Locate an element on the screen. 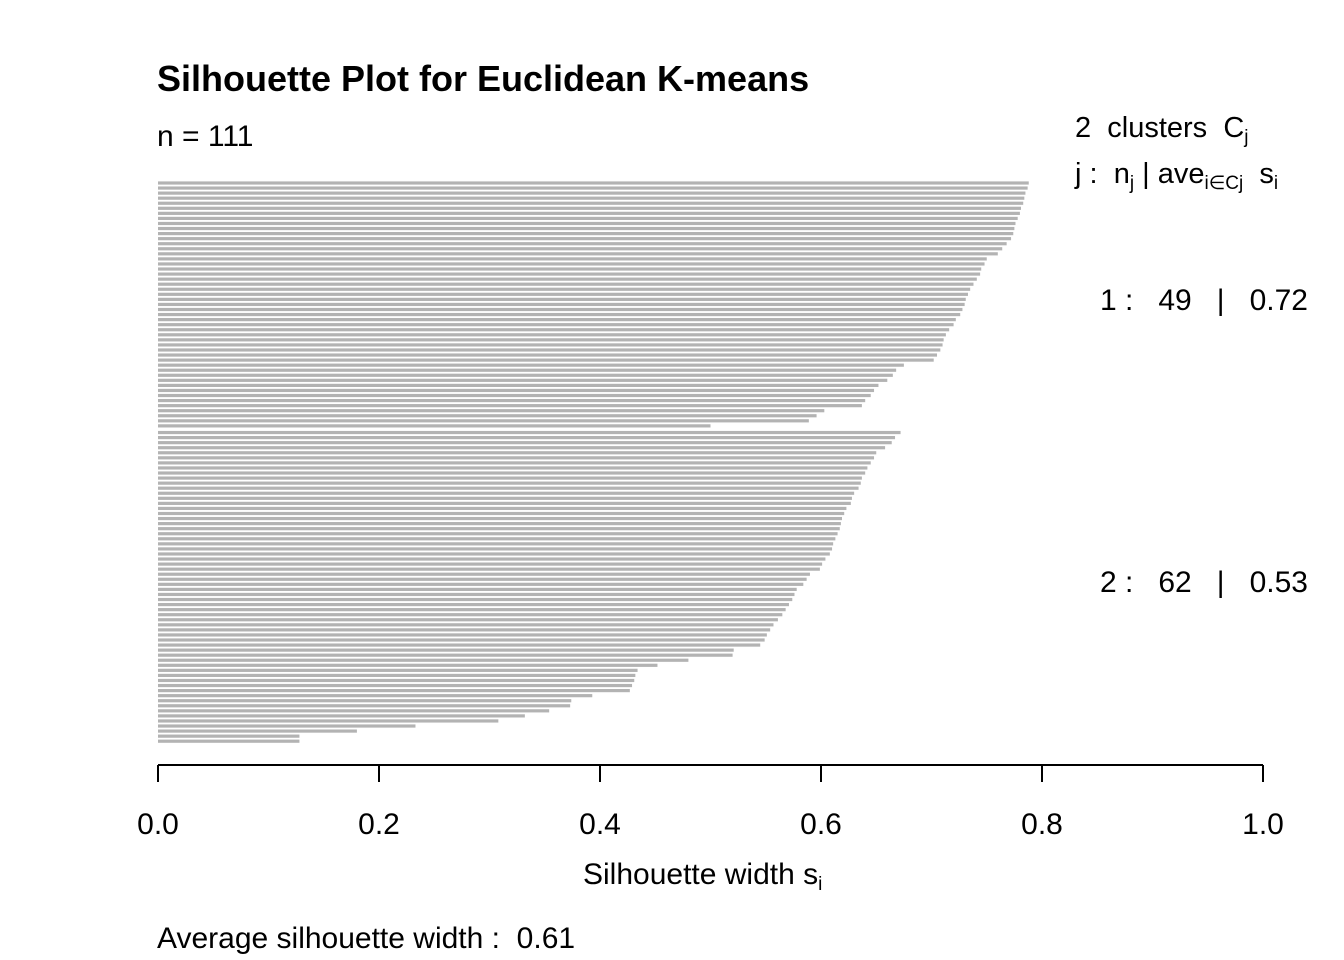  legend-header-sep: | is located at coordinates (1146, 174).